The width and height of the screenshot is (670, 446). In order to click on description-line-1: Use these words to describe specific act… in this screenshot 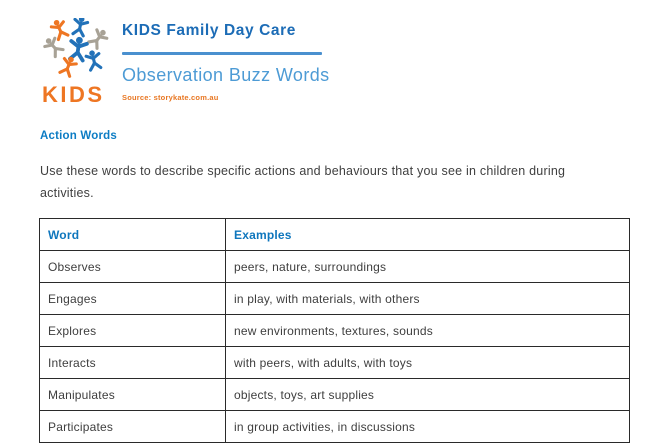, I will do `click(303, 171)`.